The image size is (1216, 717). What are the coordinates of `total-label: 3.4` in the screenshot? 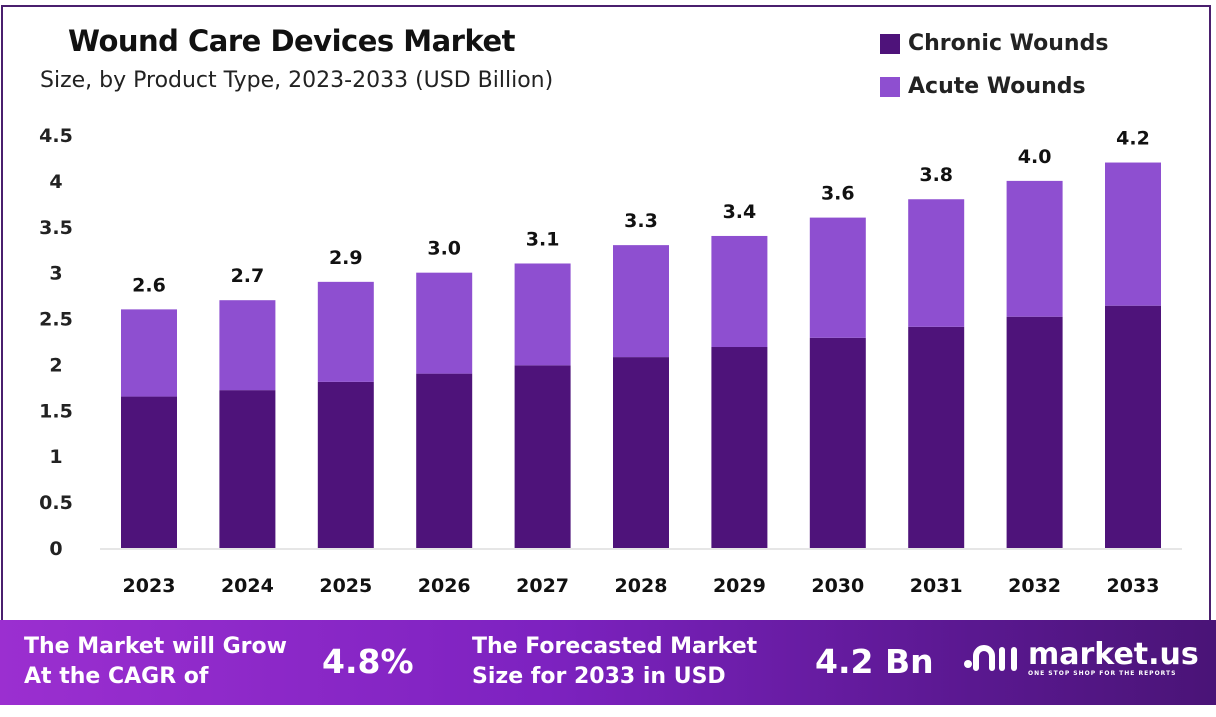 It's located at (740, 212).